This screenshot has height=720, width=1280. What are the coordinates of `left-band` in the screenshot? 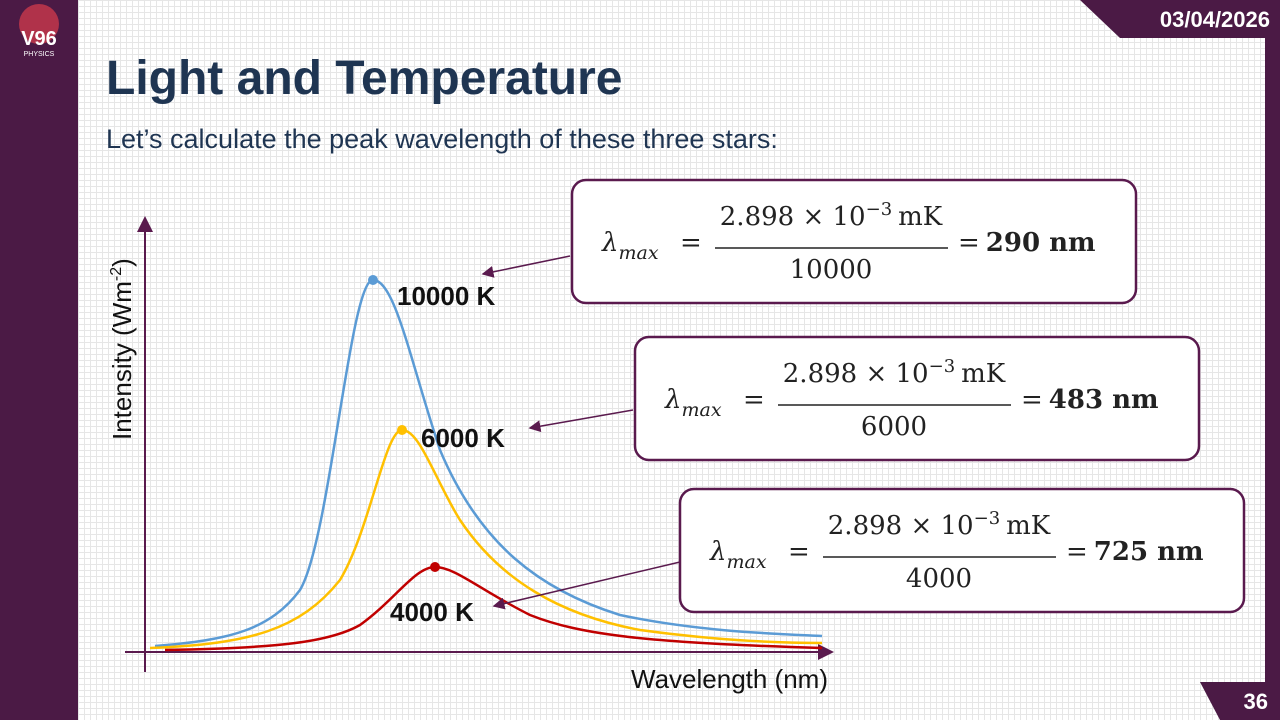 It's located at (39, 360).